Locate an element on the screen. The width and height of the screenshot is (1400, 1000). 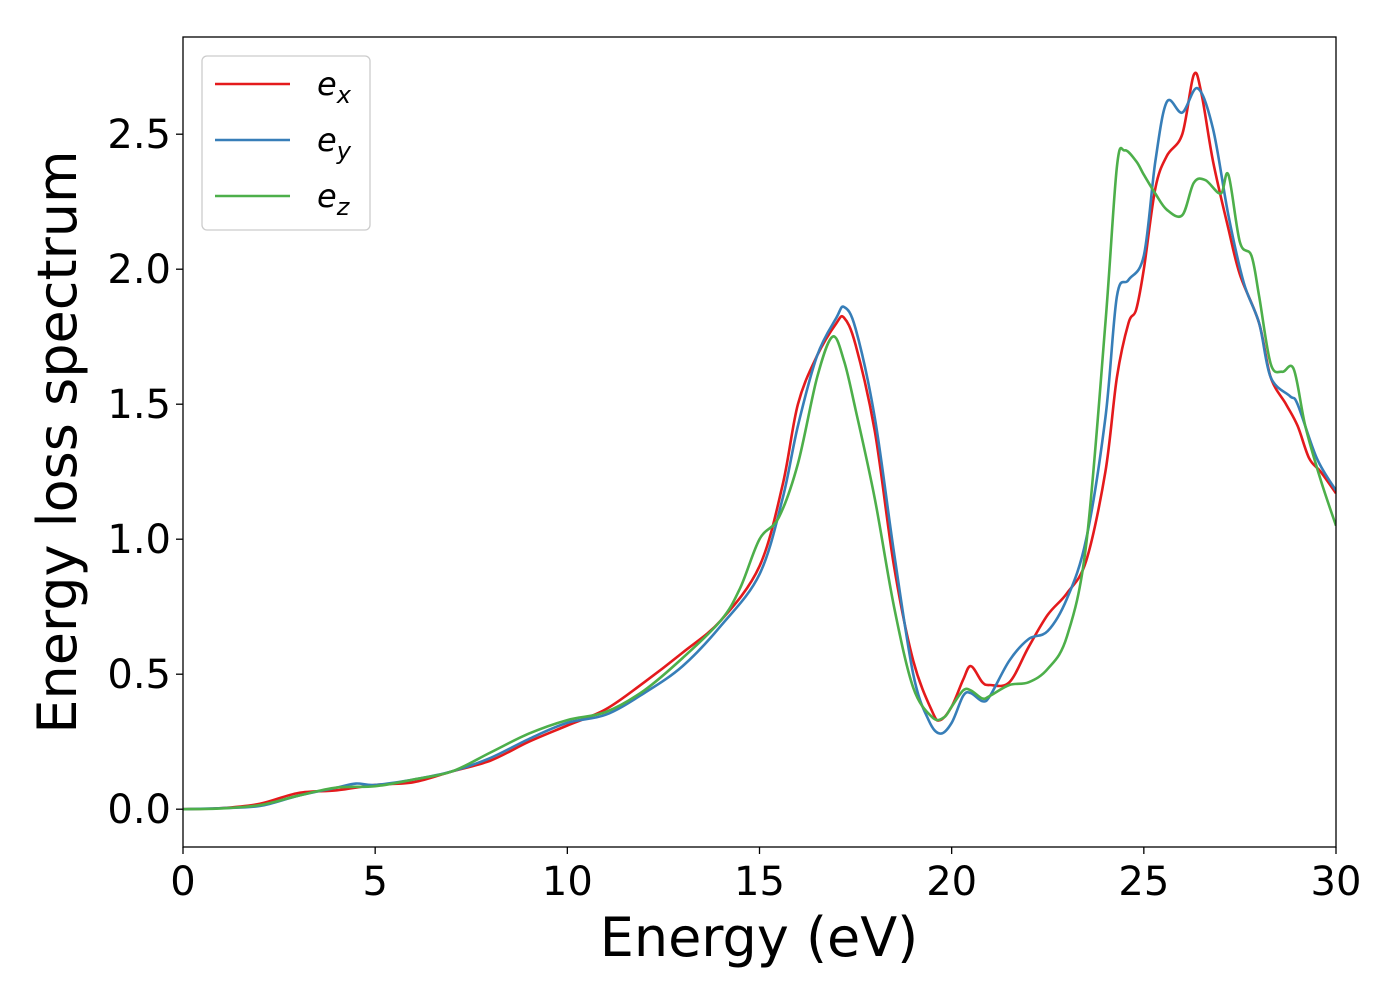
x-tick-label: 5 is located at coordinates (374, 882).